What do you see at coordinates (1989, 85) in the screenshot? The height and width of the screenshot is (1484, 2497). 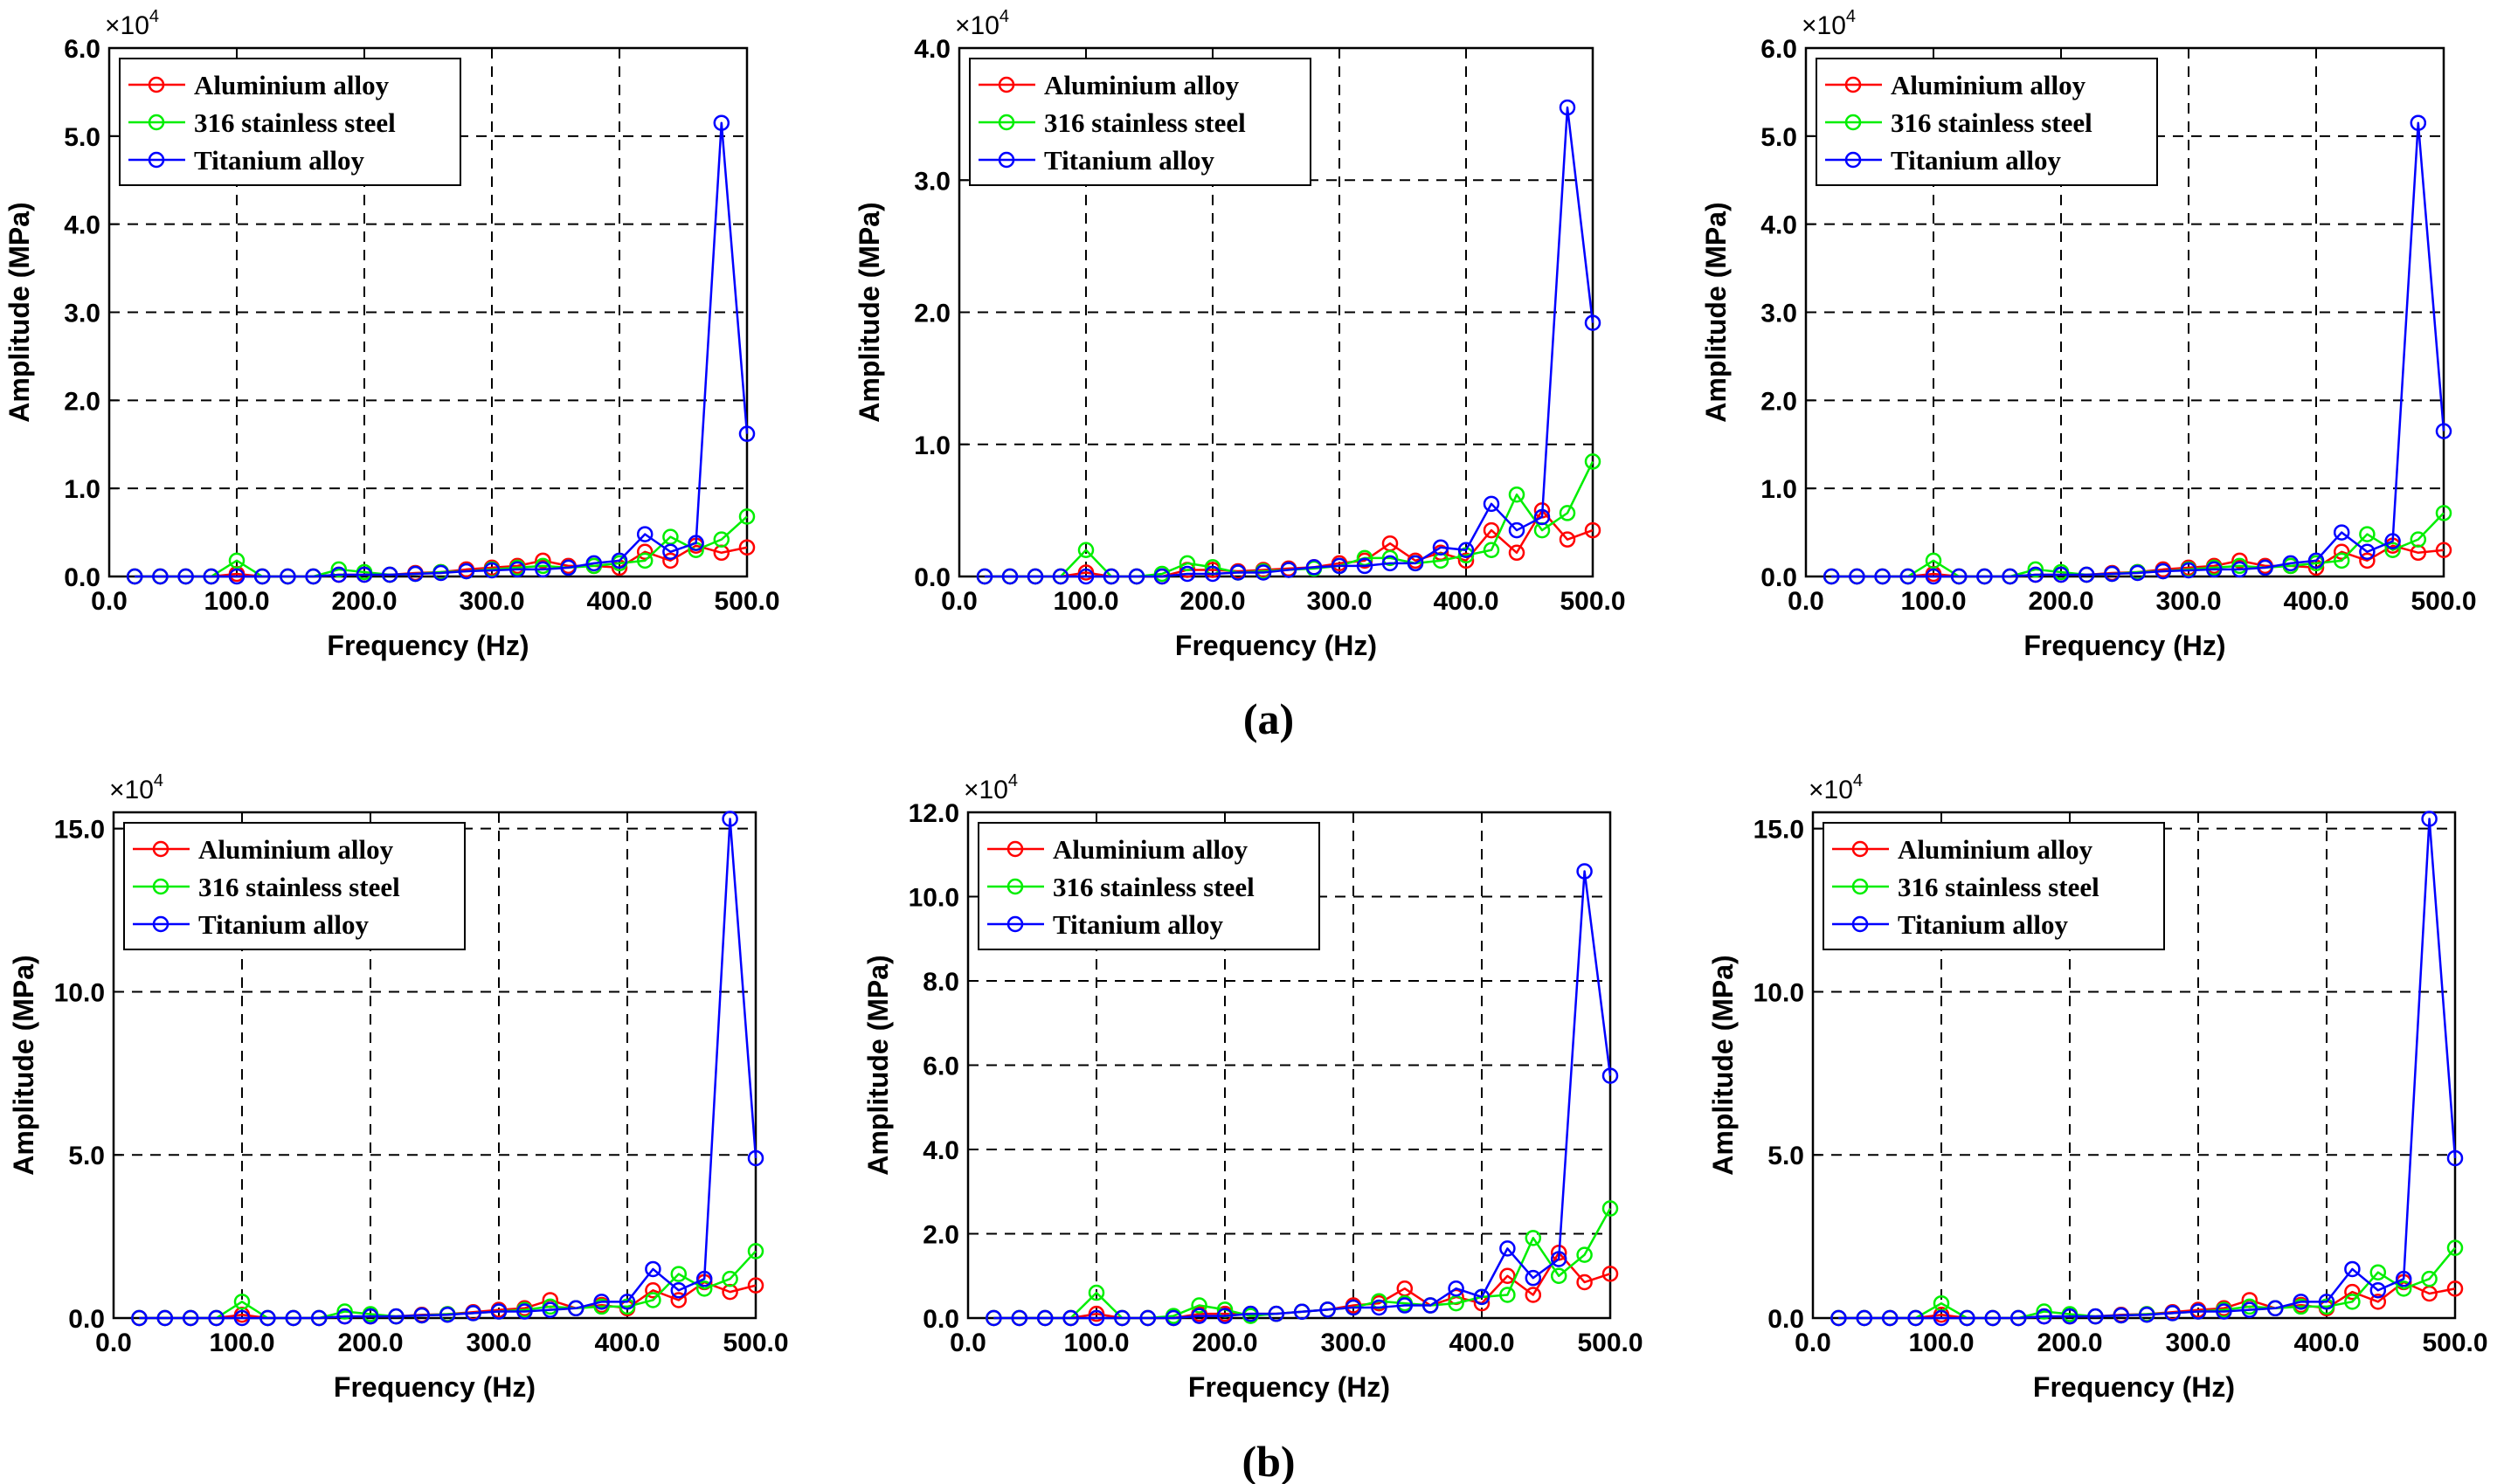 I see `legend-label: Aluminium alloy` at bounding box center [1989, 85].